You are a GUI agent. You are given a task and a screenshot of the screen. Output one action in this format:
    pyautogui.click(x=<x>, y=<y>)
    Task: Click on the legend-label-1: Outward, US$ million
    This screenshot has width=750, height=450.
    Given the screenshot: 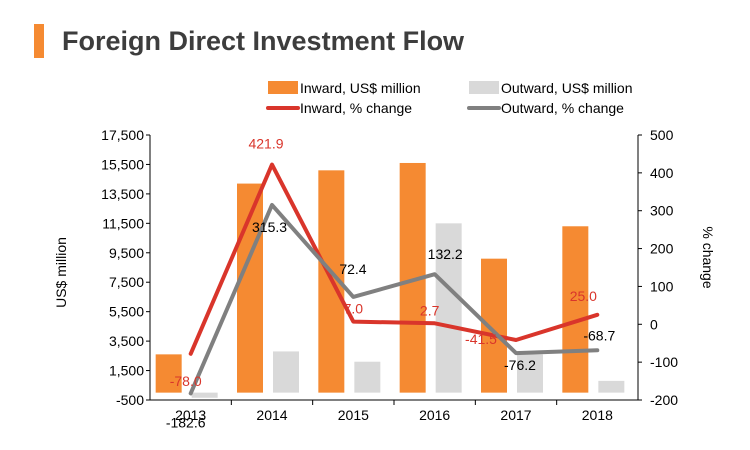 What is the action you would take?
    pyautogui.click(x=567, y=88)
    